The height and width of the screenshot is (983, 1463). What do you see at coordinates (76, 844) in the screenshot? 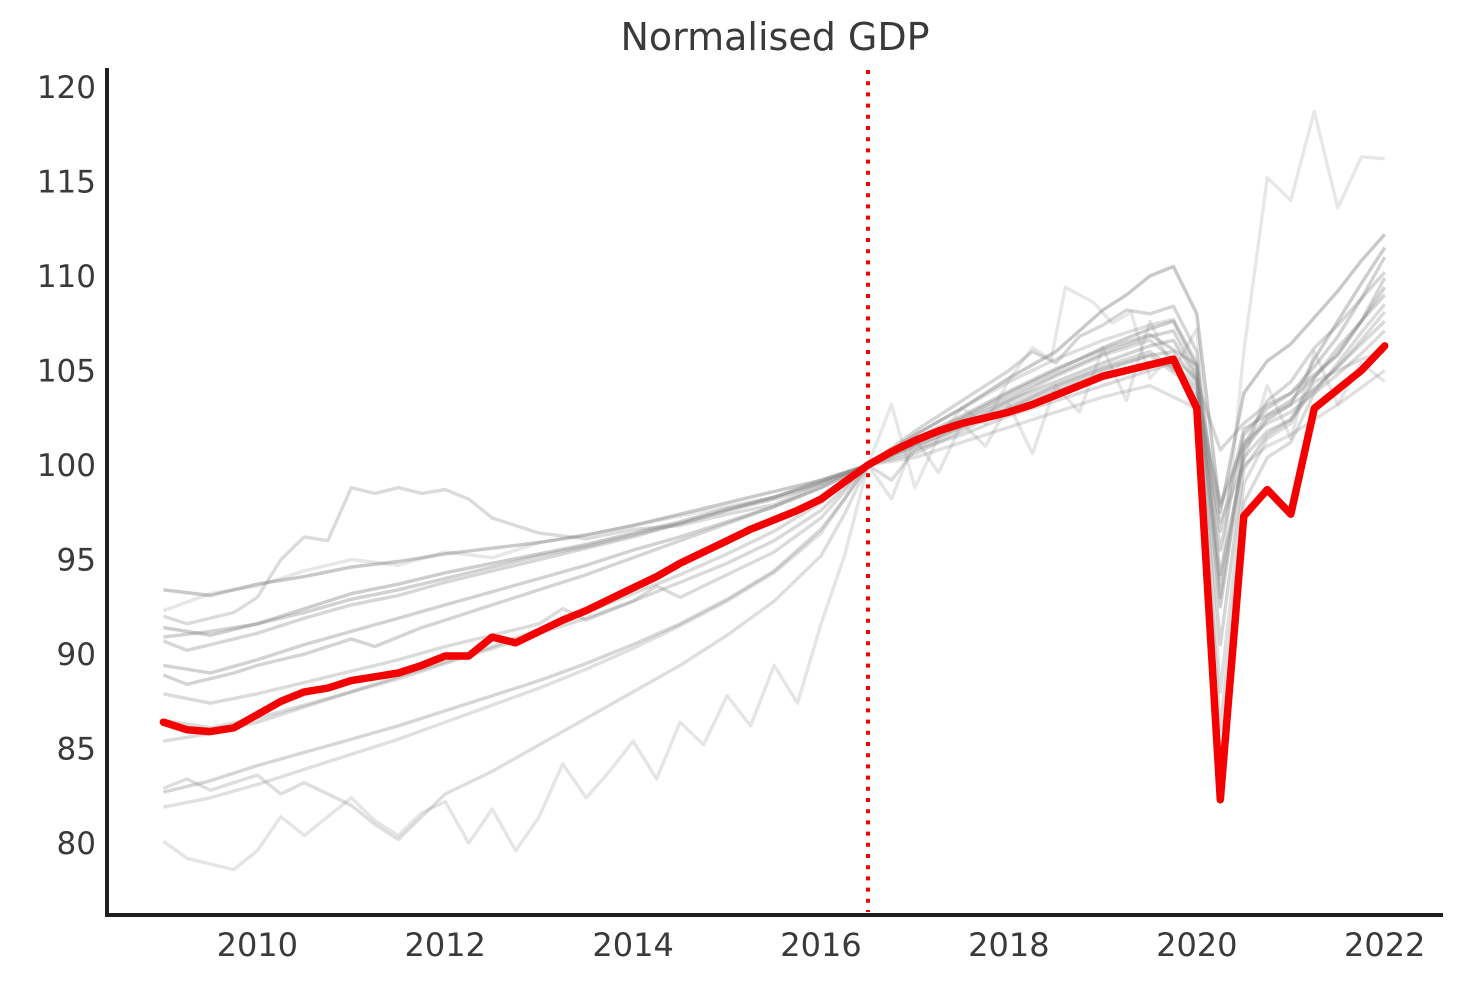
I see `y-tick-label: 80` at bounding box center [76, 844].